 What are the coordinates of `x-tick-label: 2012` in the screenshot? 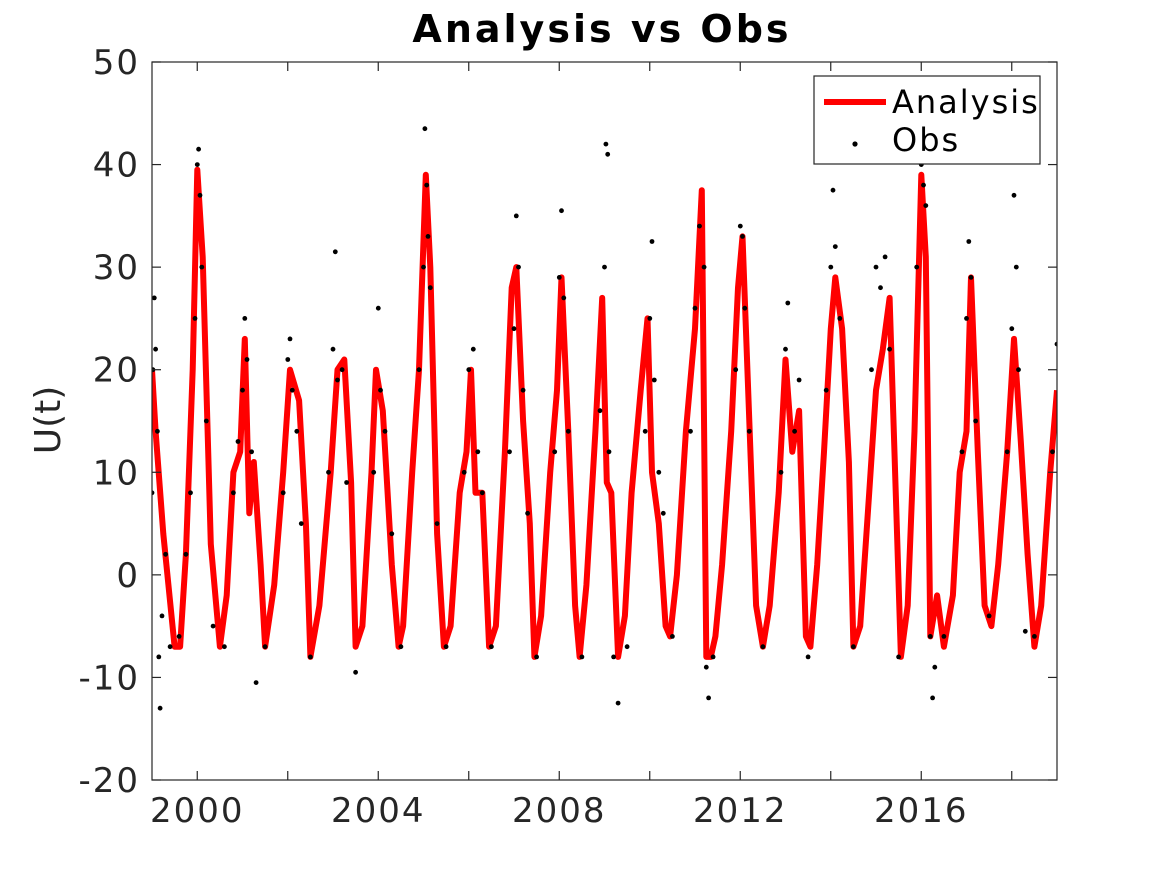 It's located at (740, 811).